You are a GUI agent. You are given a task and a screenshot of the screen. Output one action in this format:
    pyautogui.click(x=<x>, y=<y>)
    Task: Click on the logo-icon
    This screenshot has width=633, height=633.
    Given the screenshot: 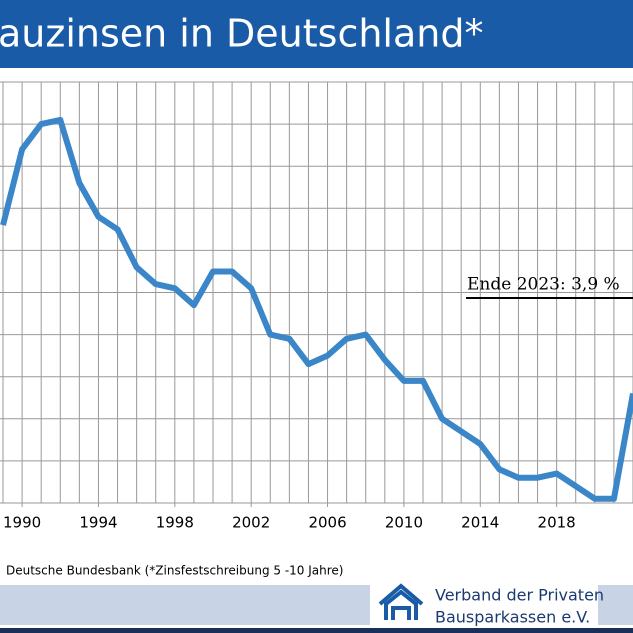 What is the action you would take?
    pyautogui.click(x=401, y=601)
    